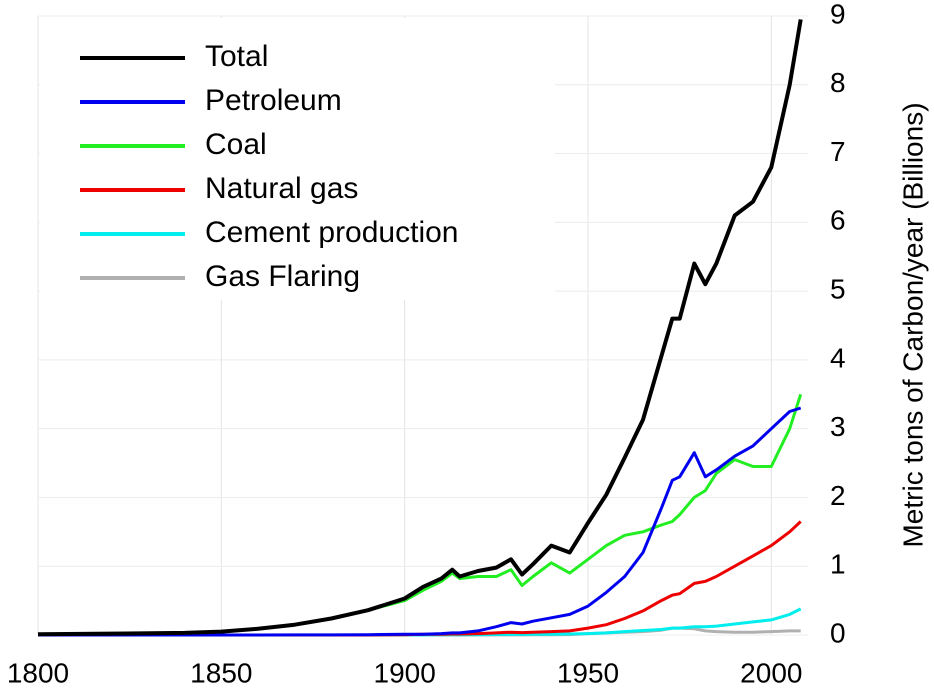 This screenshot has height=696, width=934. What do you see at coordinates (838, 426) in the screenshot?
I see `y-tick-label: 3` at bounding box center [838, 426].